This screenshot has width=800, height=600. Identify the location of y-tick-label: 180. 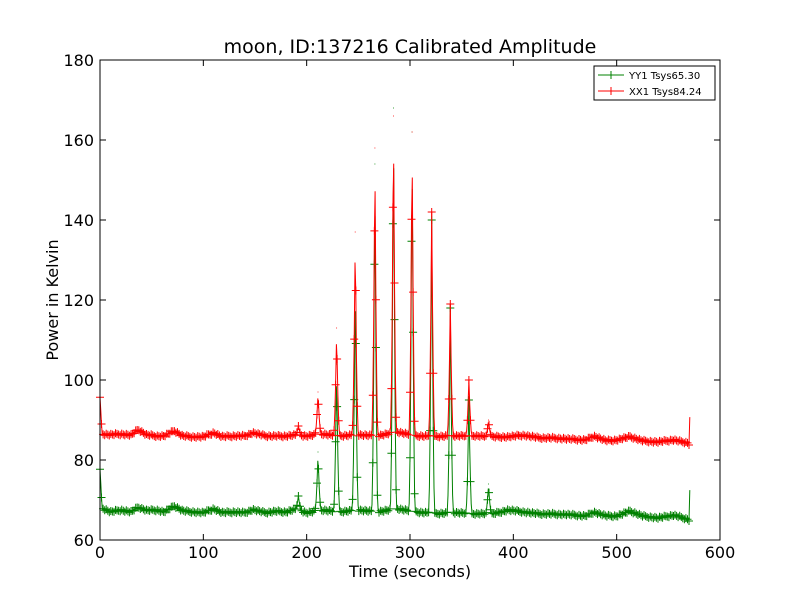
(78, 60).